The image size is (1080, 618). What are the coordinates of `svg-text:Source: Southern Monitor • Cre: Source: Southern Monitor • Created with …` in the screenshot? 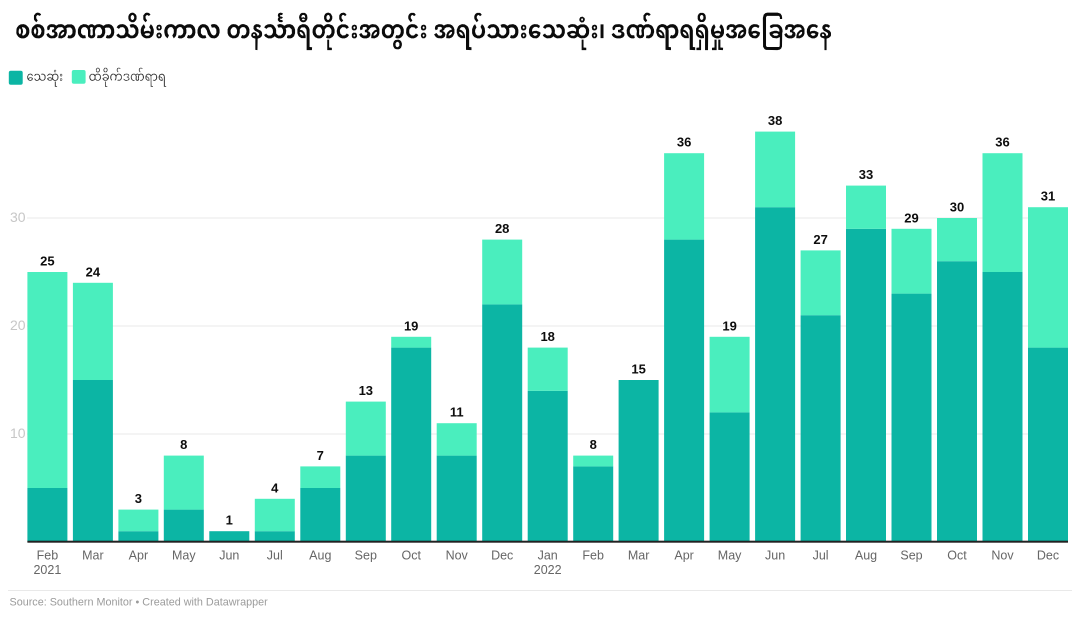 It's located at (139, 603).